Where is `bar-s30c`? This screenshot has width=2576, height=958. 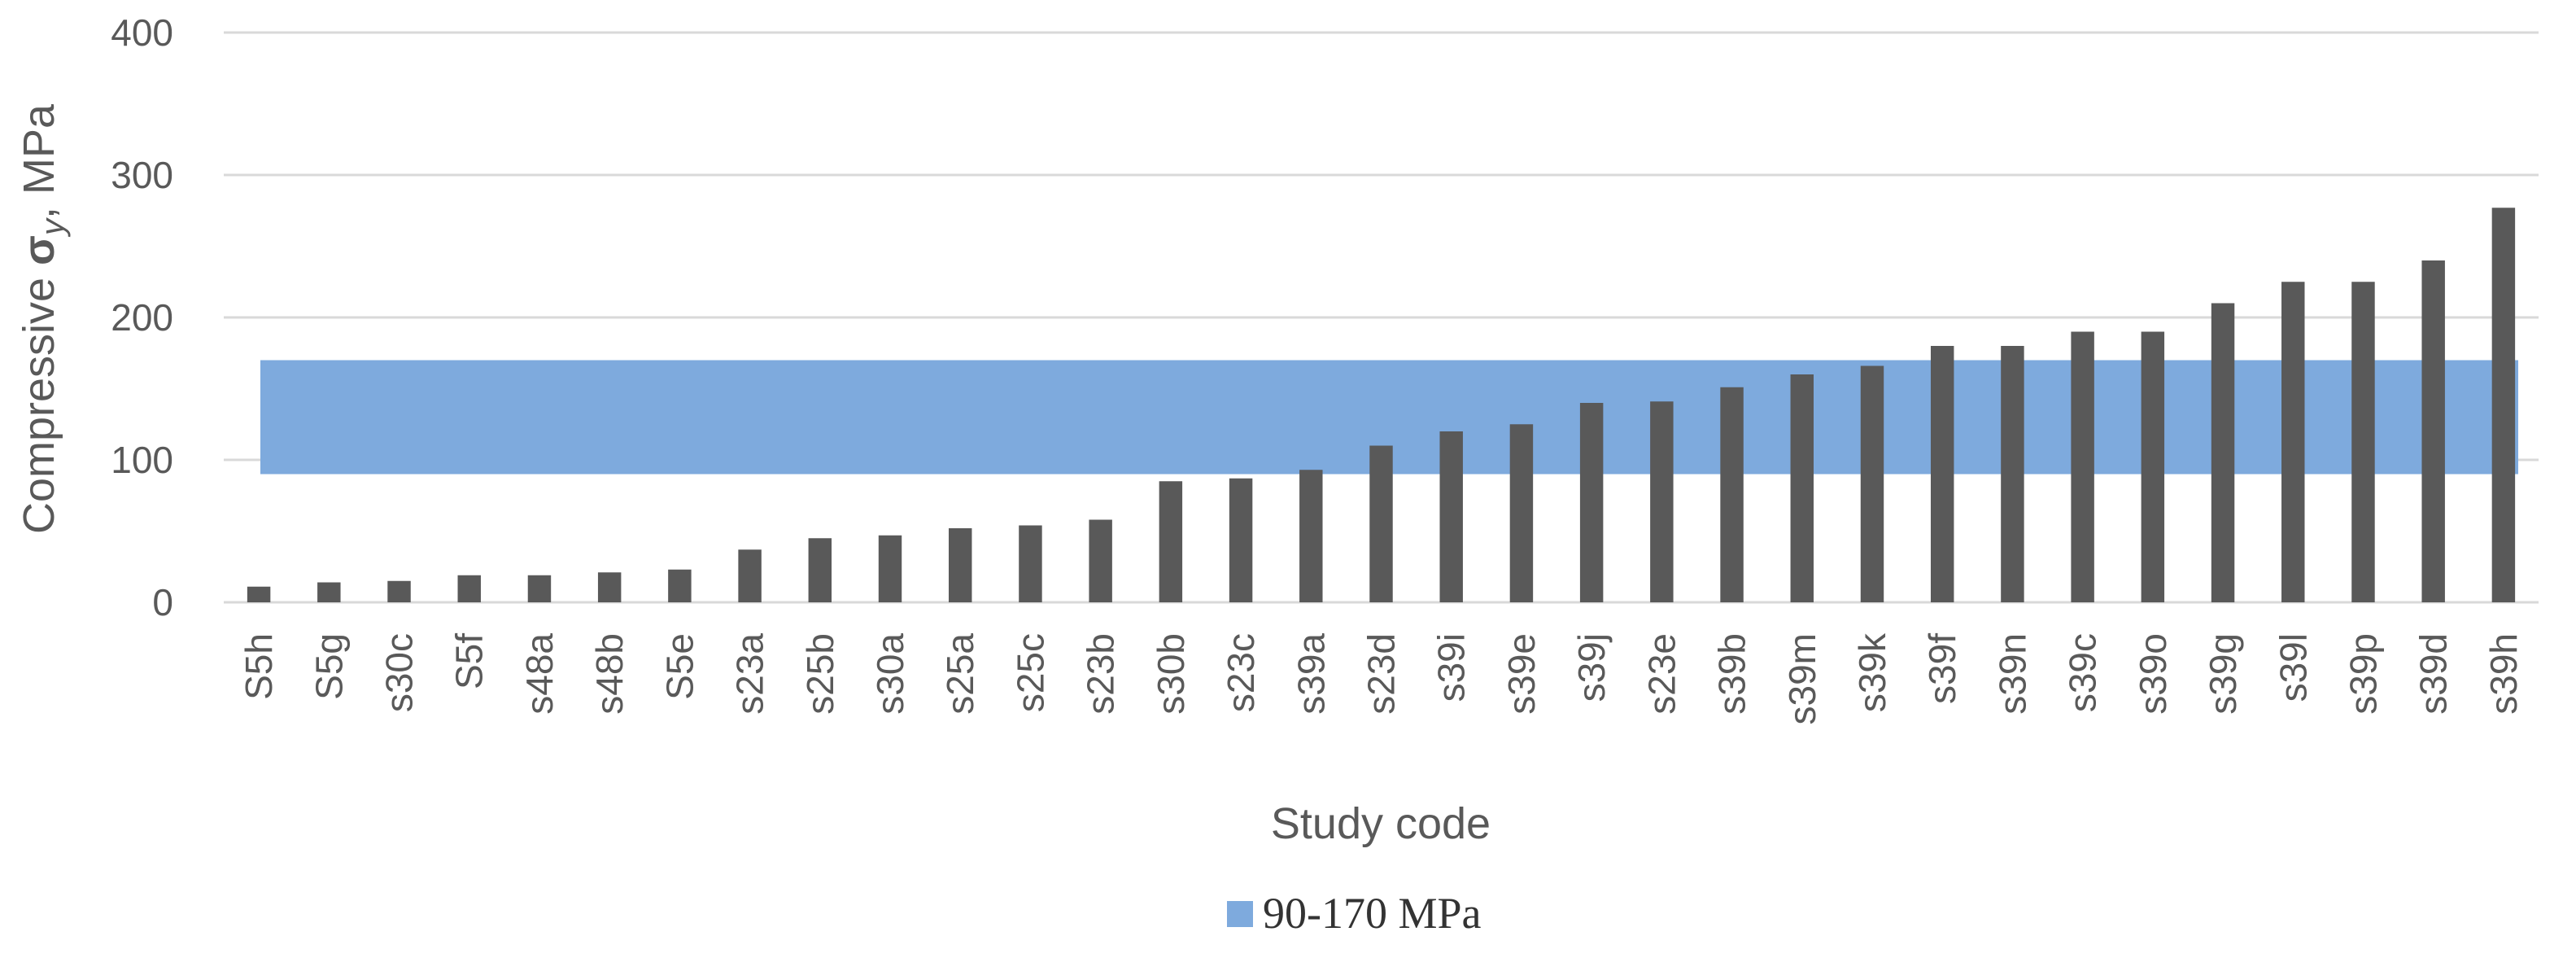 bar-s30c is located at coordinates (399, 591).